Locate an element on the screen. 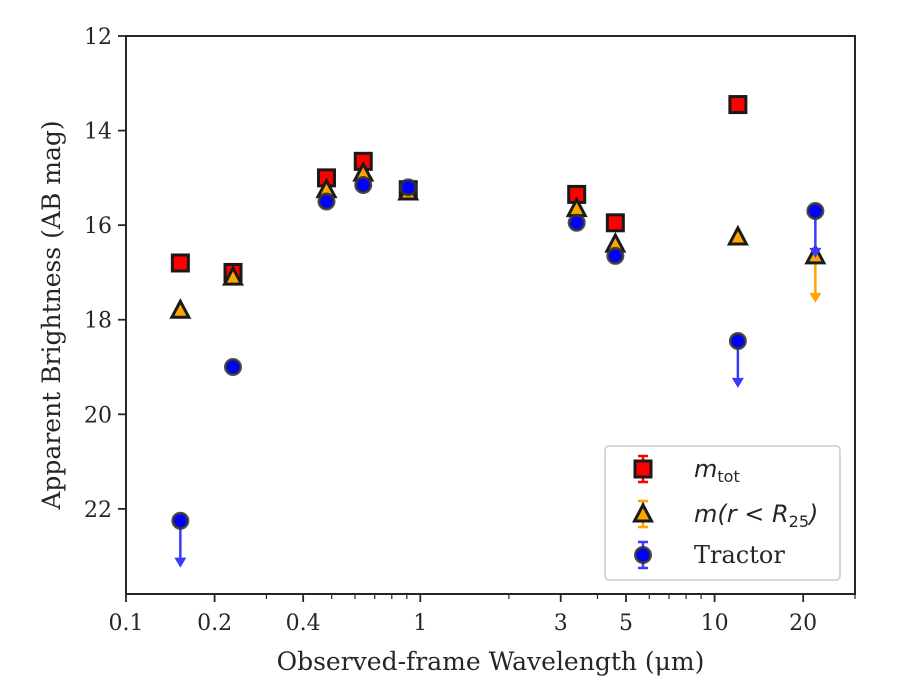  x-axis-title: Observed-frame Wavelength (μm) is located at coordinates (491, 661).